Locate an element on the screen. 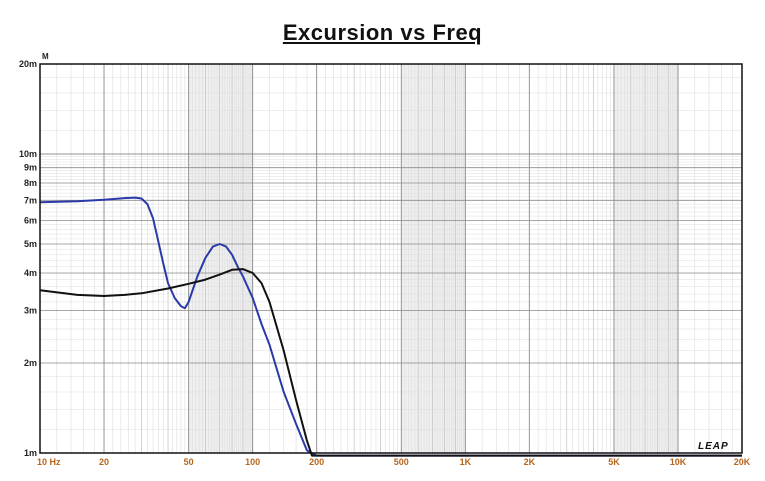 The height and width of the screenshot is (481, 765). y-tick-label: 7m is located at coordinates (30, 200).